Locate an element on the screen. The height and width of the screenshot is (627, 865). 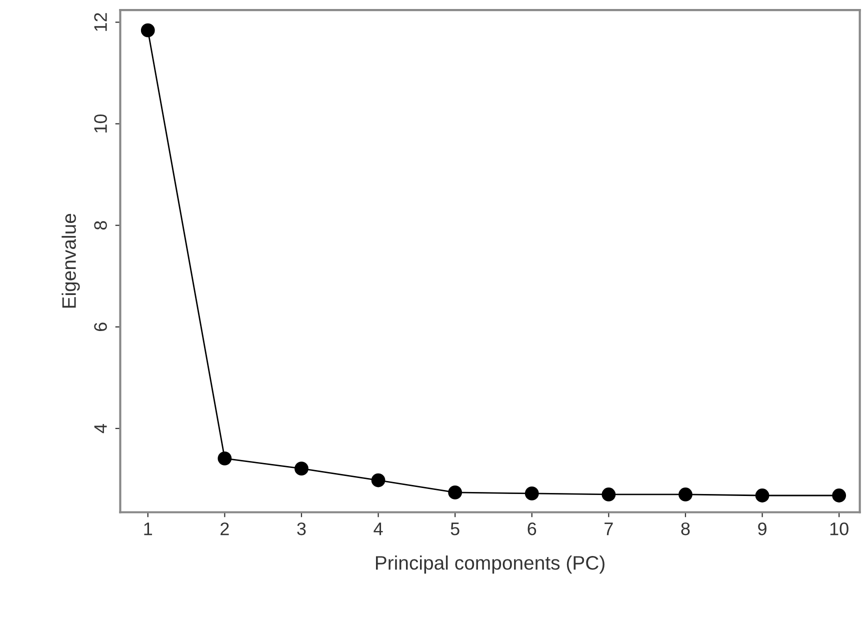
x-tick-label: 1 is located at coordinates (148, 529).